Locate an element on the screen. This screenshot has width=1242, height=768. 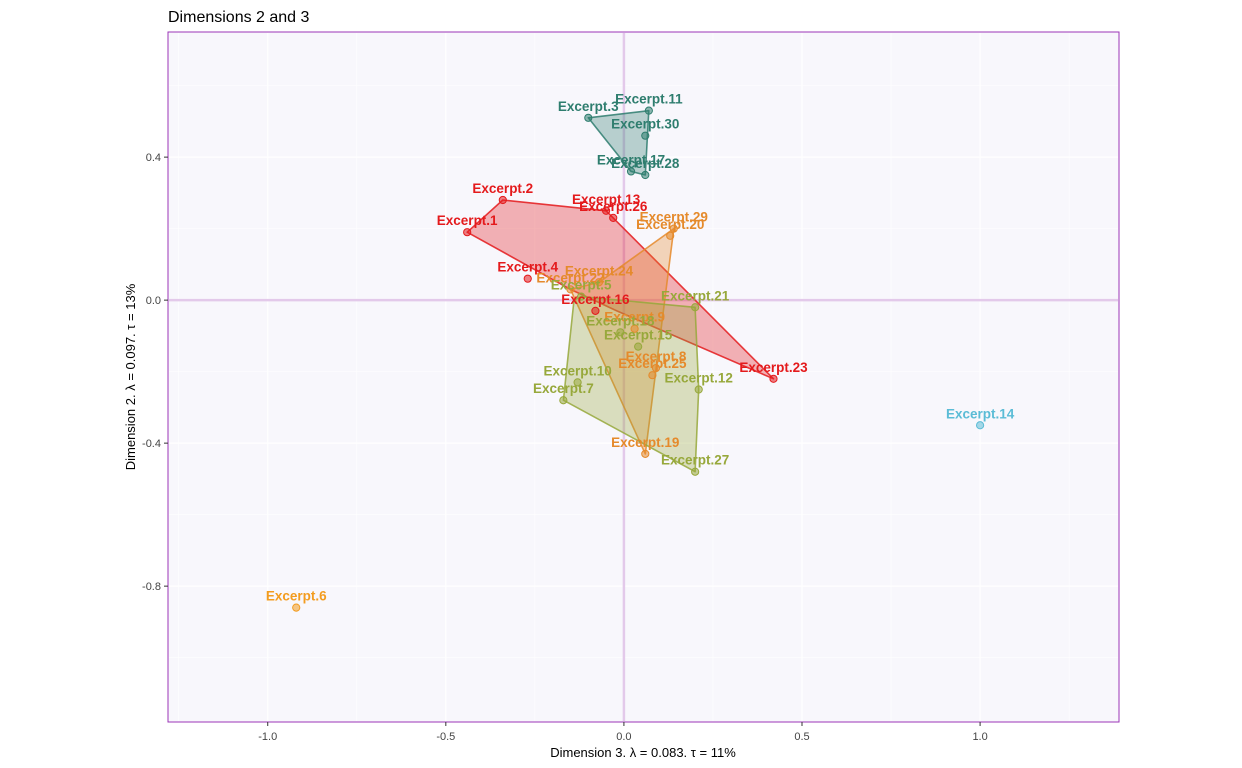
y-tick-label: 0.0 is located at coordinates (153, 301).